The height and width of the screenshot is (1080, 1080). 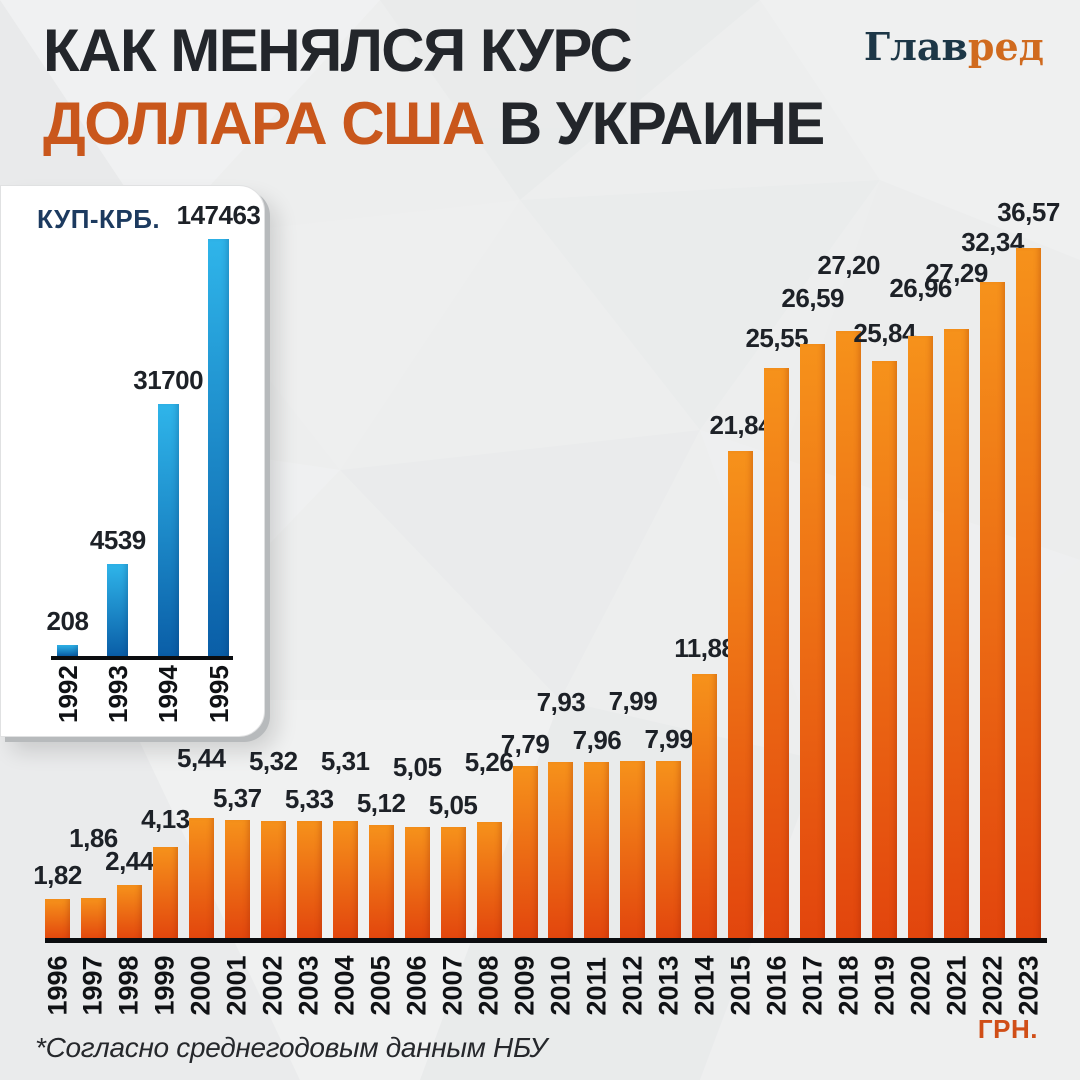 I want to click on title-line1: КАК МЕНЯЛСЯ КУРС, so click(x=338, y=50).